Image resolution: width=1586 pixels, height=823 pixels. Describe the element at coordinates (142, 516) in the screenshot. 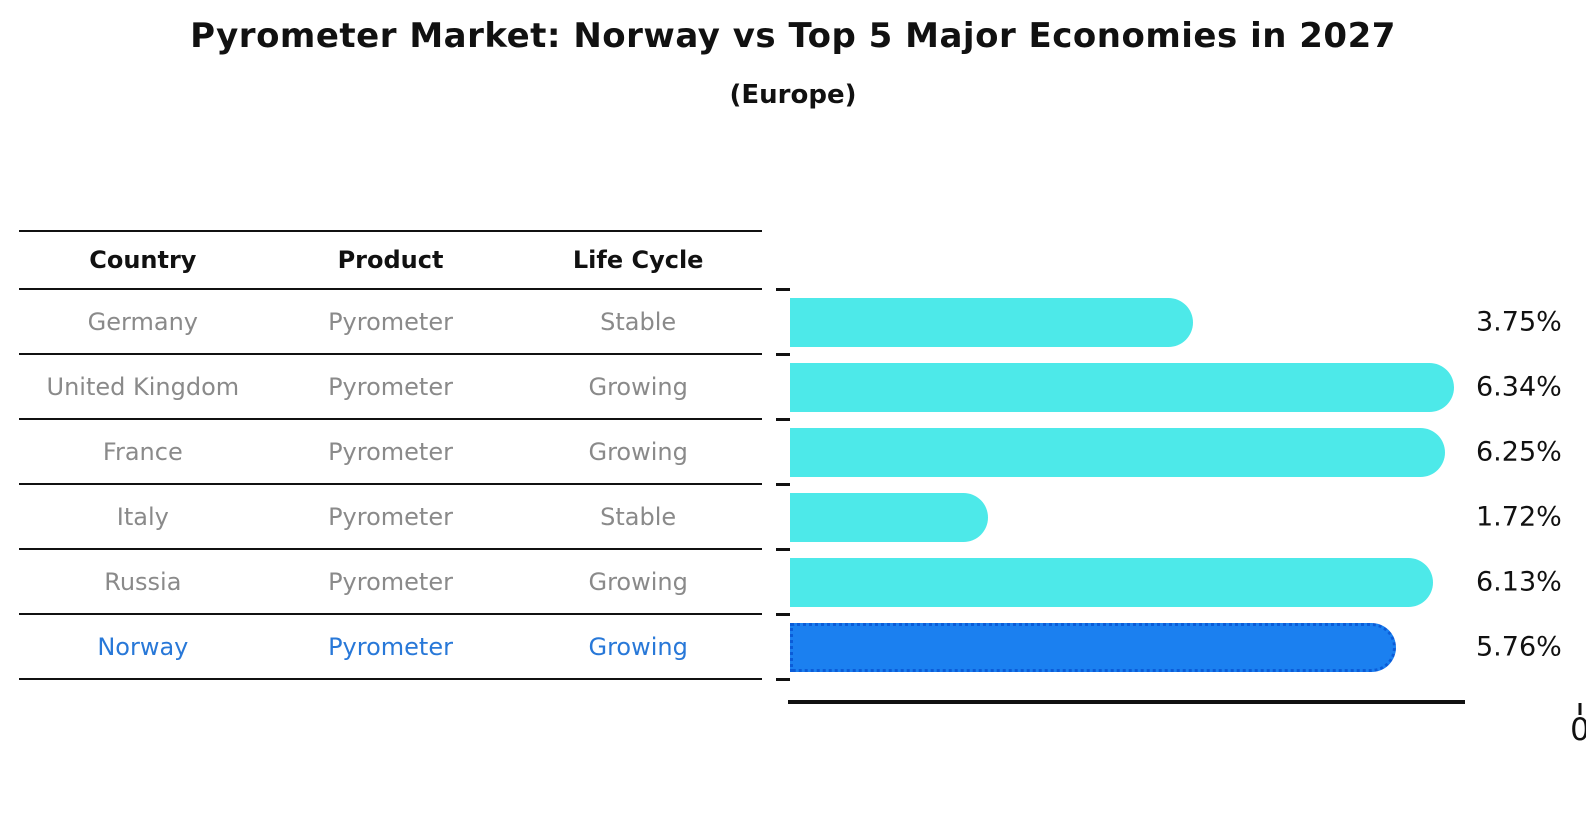

I see `cell-country: Italy` at that location.